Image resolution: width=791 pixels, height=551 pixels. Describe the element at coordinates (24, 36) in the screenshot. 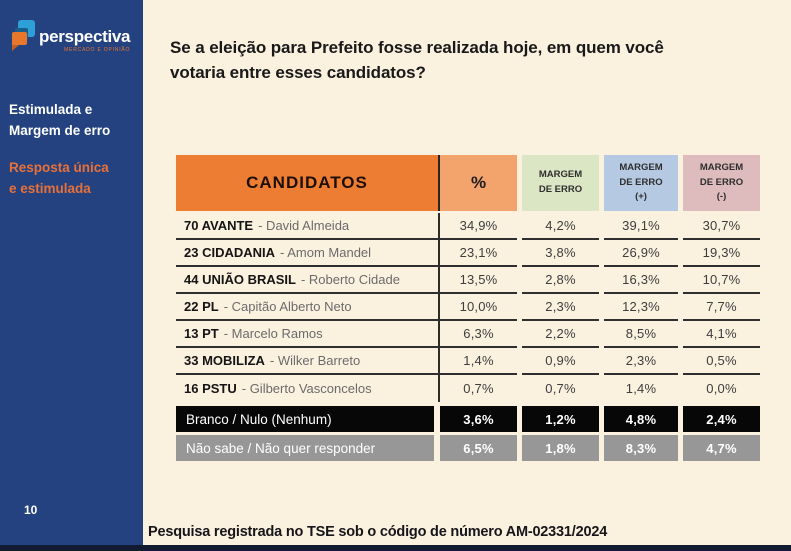

I see `speech-bubbles-icon` at that location.